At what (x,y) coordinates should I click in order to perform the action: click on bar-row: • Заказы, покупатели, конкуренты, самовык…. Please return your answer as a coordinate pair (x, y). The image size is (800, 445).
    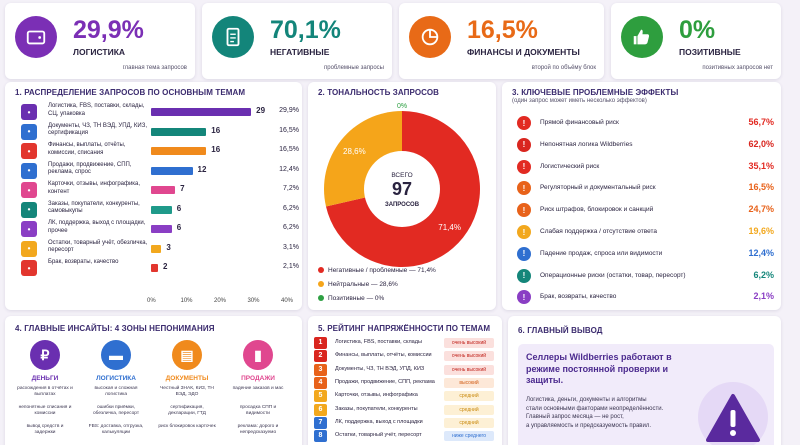
    Looking at the image, I should click on (155, 210).